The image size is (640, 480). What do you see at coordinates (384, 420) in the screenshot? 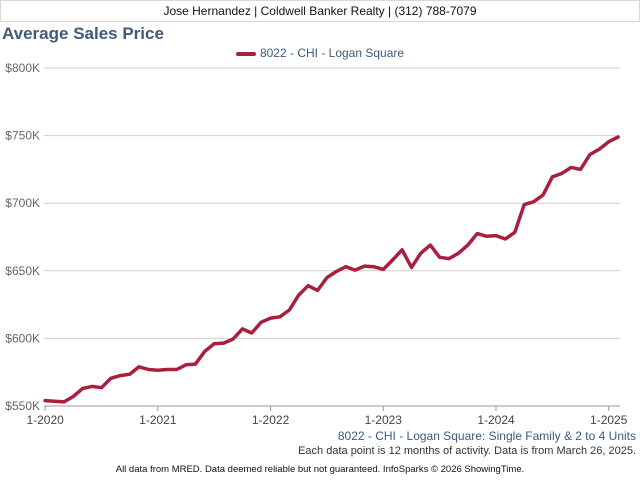
I see `x-tick-label: 1-2023` at bounding box center [384, 420].